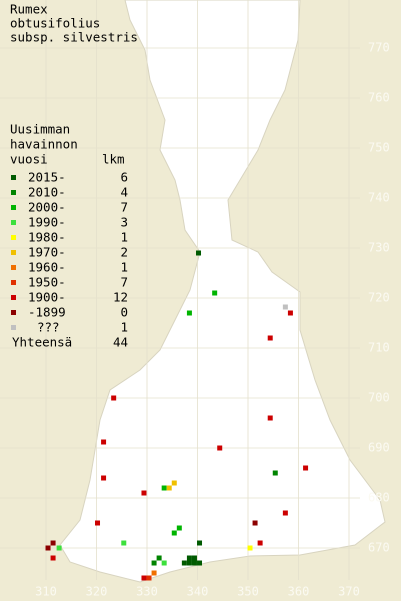 The width and height of the screenshot is (401, 601). What do you see at coordinates (47, 192) in the screenshot?
I see `legend-label: 2010-` at bounding box center [47, 192].